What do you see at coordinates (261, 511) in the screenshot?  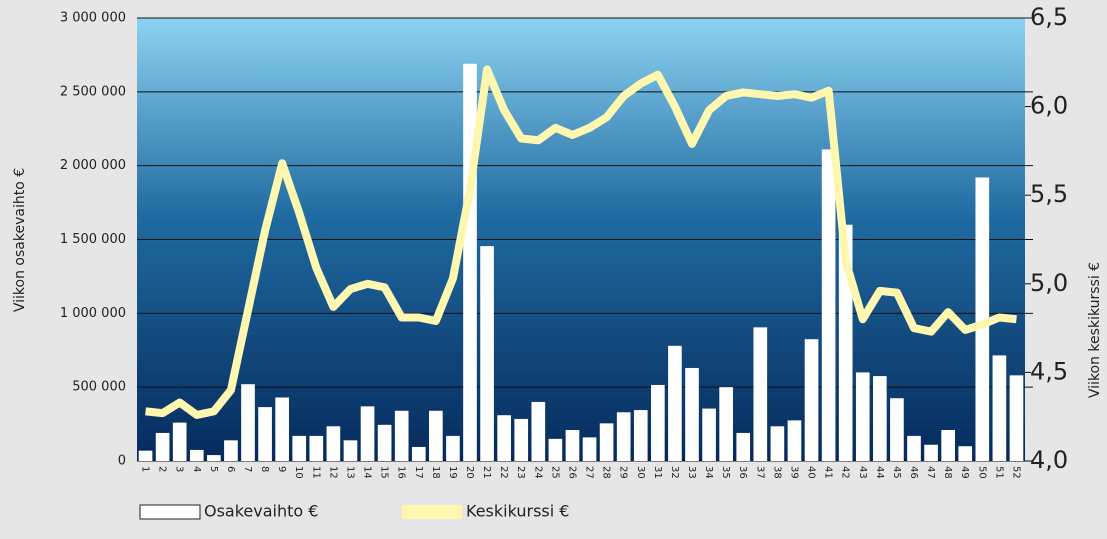 I see `legend-label: Osakevaihto €` at bounding box center [261, 511].